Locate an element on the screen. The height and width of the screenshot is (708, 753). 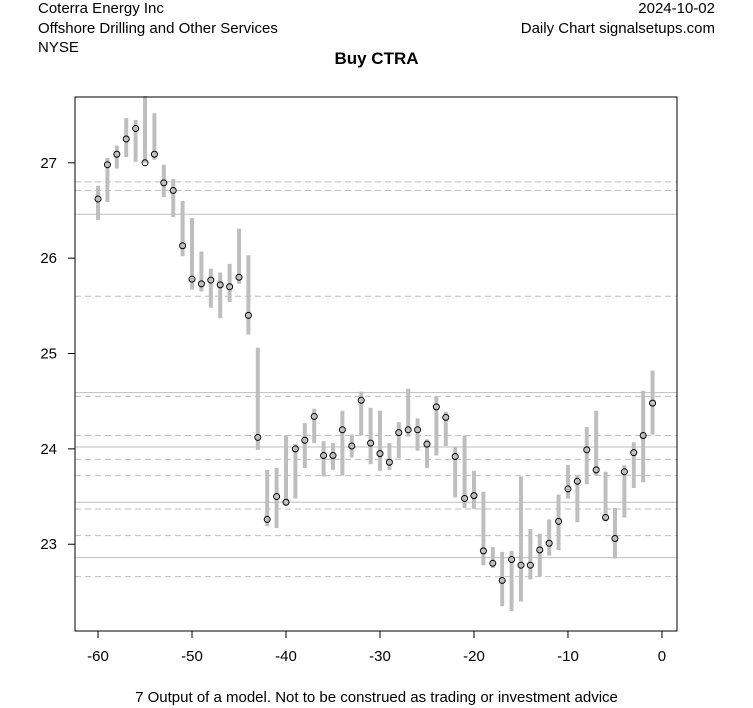
exchange: NYSE is located at coordinates (58, 47).